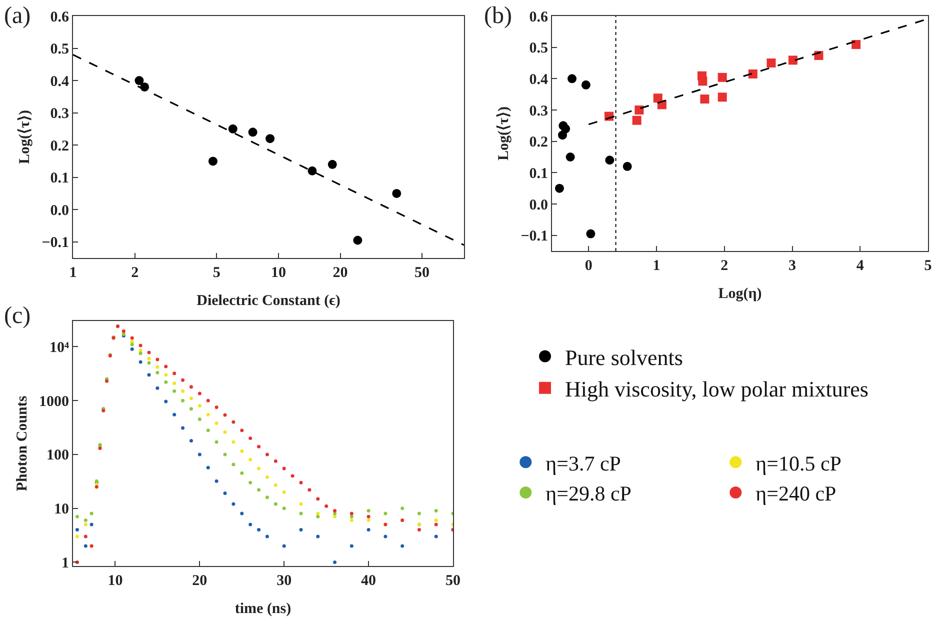 The width and height of the screenshot is (938, 618). Describe the element at coordinates (60, 82) in the screenshot. I see `y-tick-label: 0.4` at that location.